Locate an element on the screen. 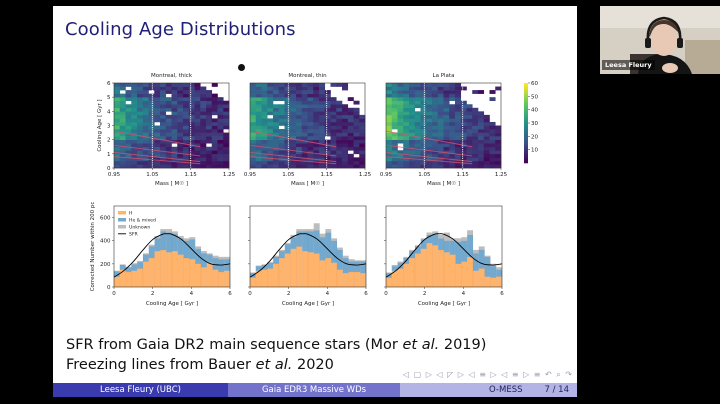 Image resolution: width=720 pixels, height=404 pixels. y-tick-label: 400 is located at coordinates (105, 242).